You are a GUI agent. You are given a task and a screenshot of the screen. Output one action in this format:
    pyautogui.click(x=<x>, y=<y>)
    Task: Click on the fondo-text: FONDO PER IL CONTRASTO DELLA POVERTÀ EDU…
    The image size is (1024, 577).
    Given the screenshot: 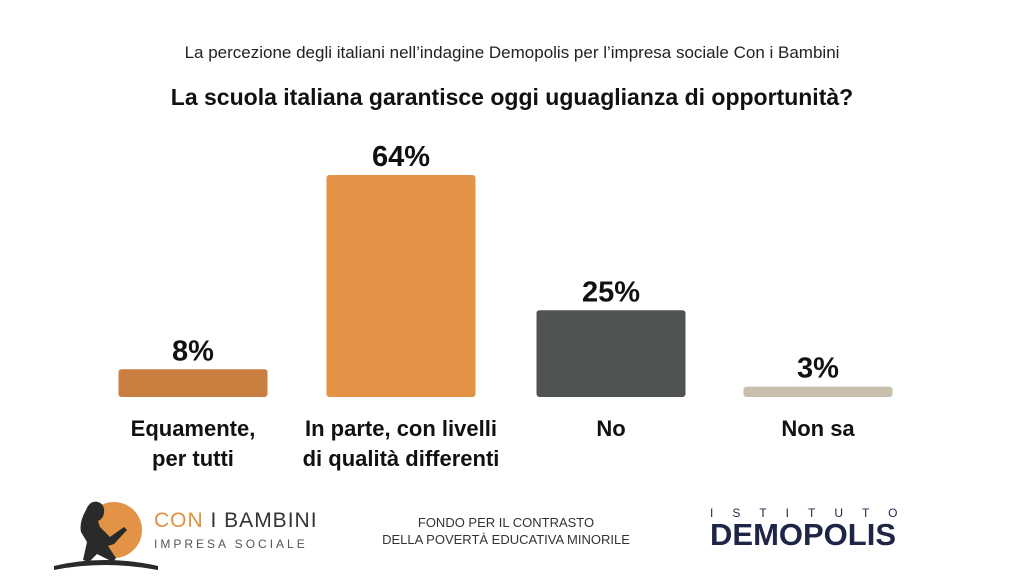 What is the action you would take?
    pyautogui.click(x=506, y=531)
    